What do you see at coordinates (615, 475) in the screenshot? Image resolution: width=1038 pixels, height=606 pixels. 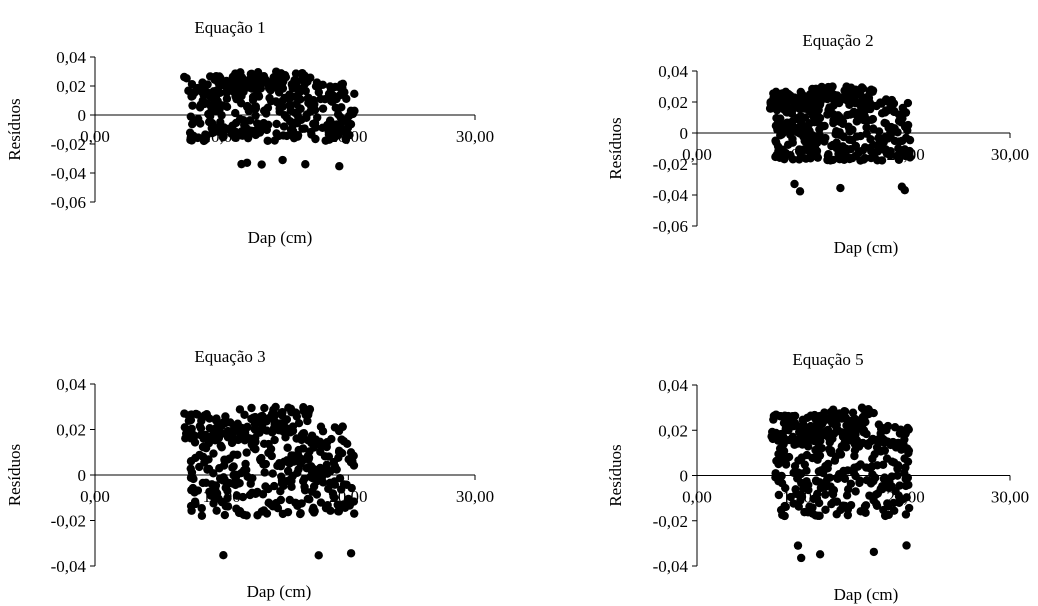 I see `y-axis-label: Resíduos` at bounding box center [615, 475].